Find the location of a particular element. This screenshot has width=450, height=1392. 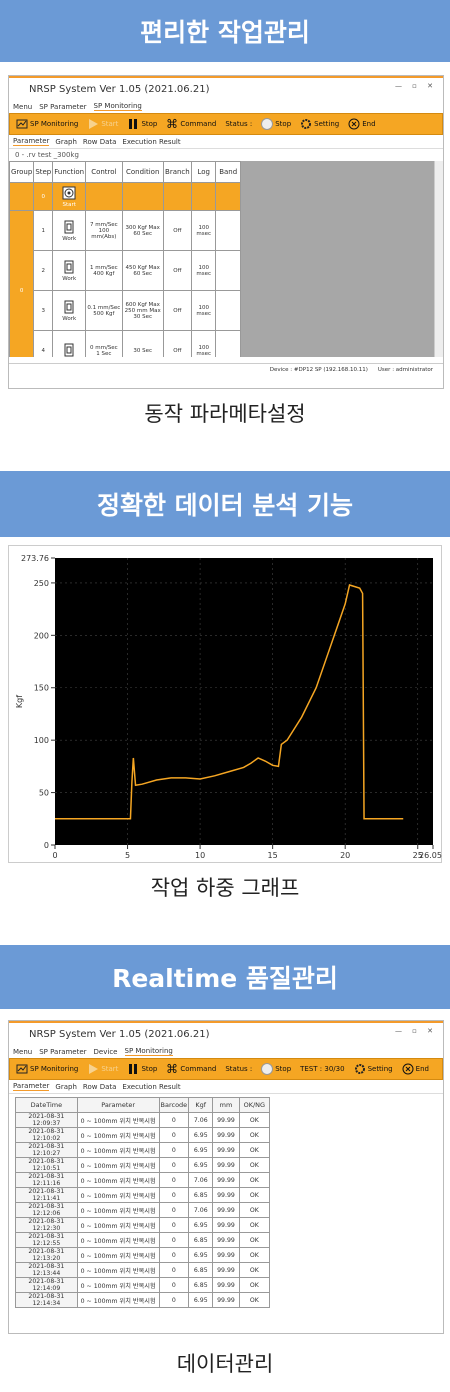

cell: 2021-08-31 12:12:06 is located at coordinates (46, 1210).